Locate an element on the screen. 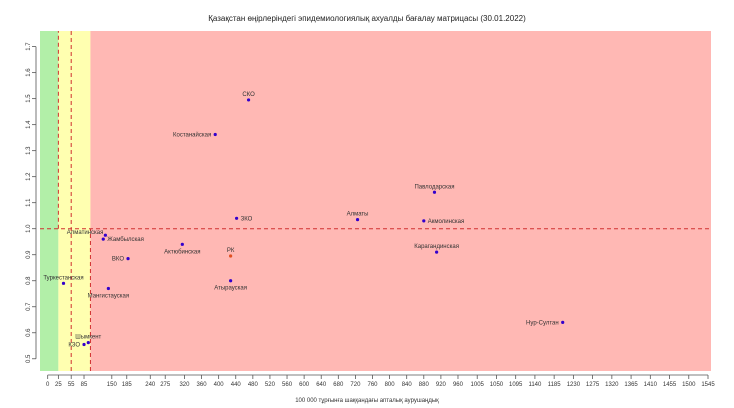 Image resolution: width=734 pixels, height=408 pixels. point-label: ЗКО is located at coordinates (247, 219).